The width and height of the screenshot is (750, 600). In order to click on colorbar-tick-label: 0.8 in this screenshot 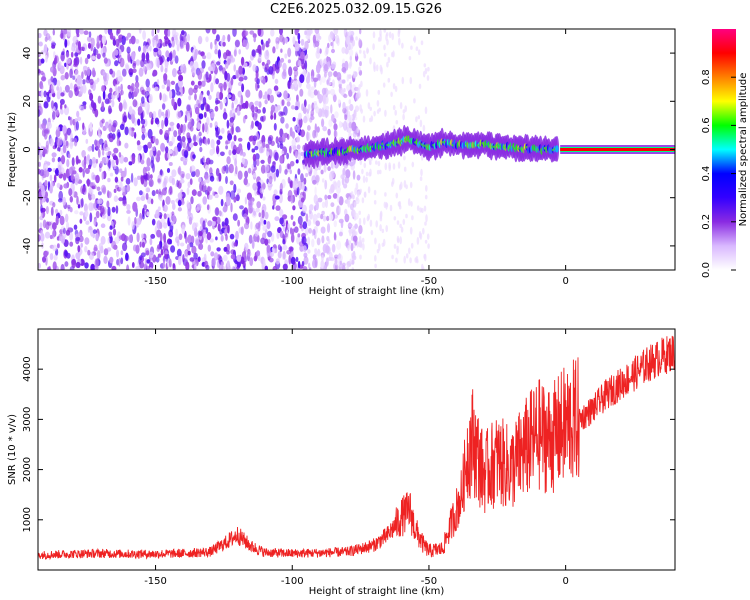, I will do `click(706, 77)`.